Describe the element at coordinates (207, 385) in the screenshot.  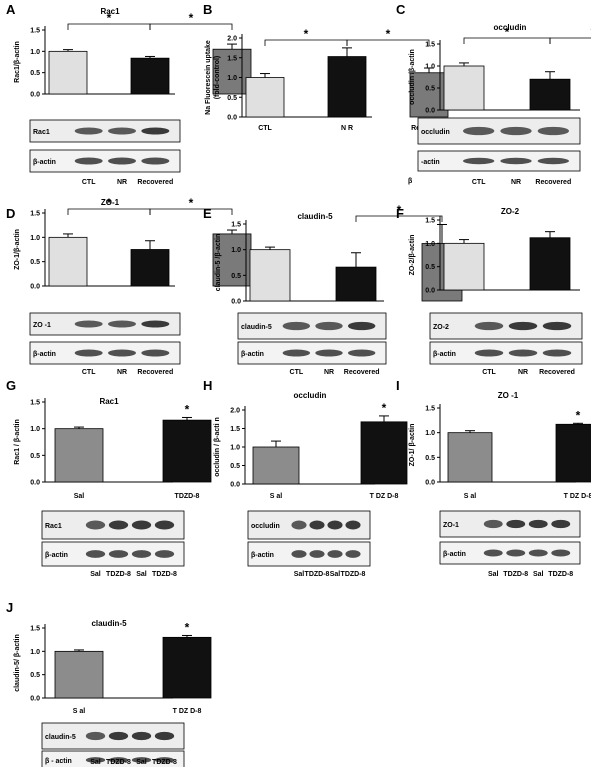
I see `panel-letter: H` at that location.